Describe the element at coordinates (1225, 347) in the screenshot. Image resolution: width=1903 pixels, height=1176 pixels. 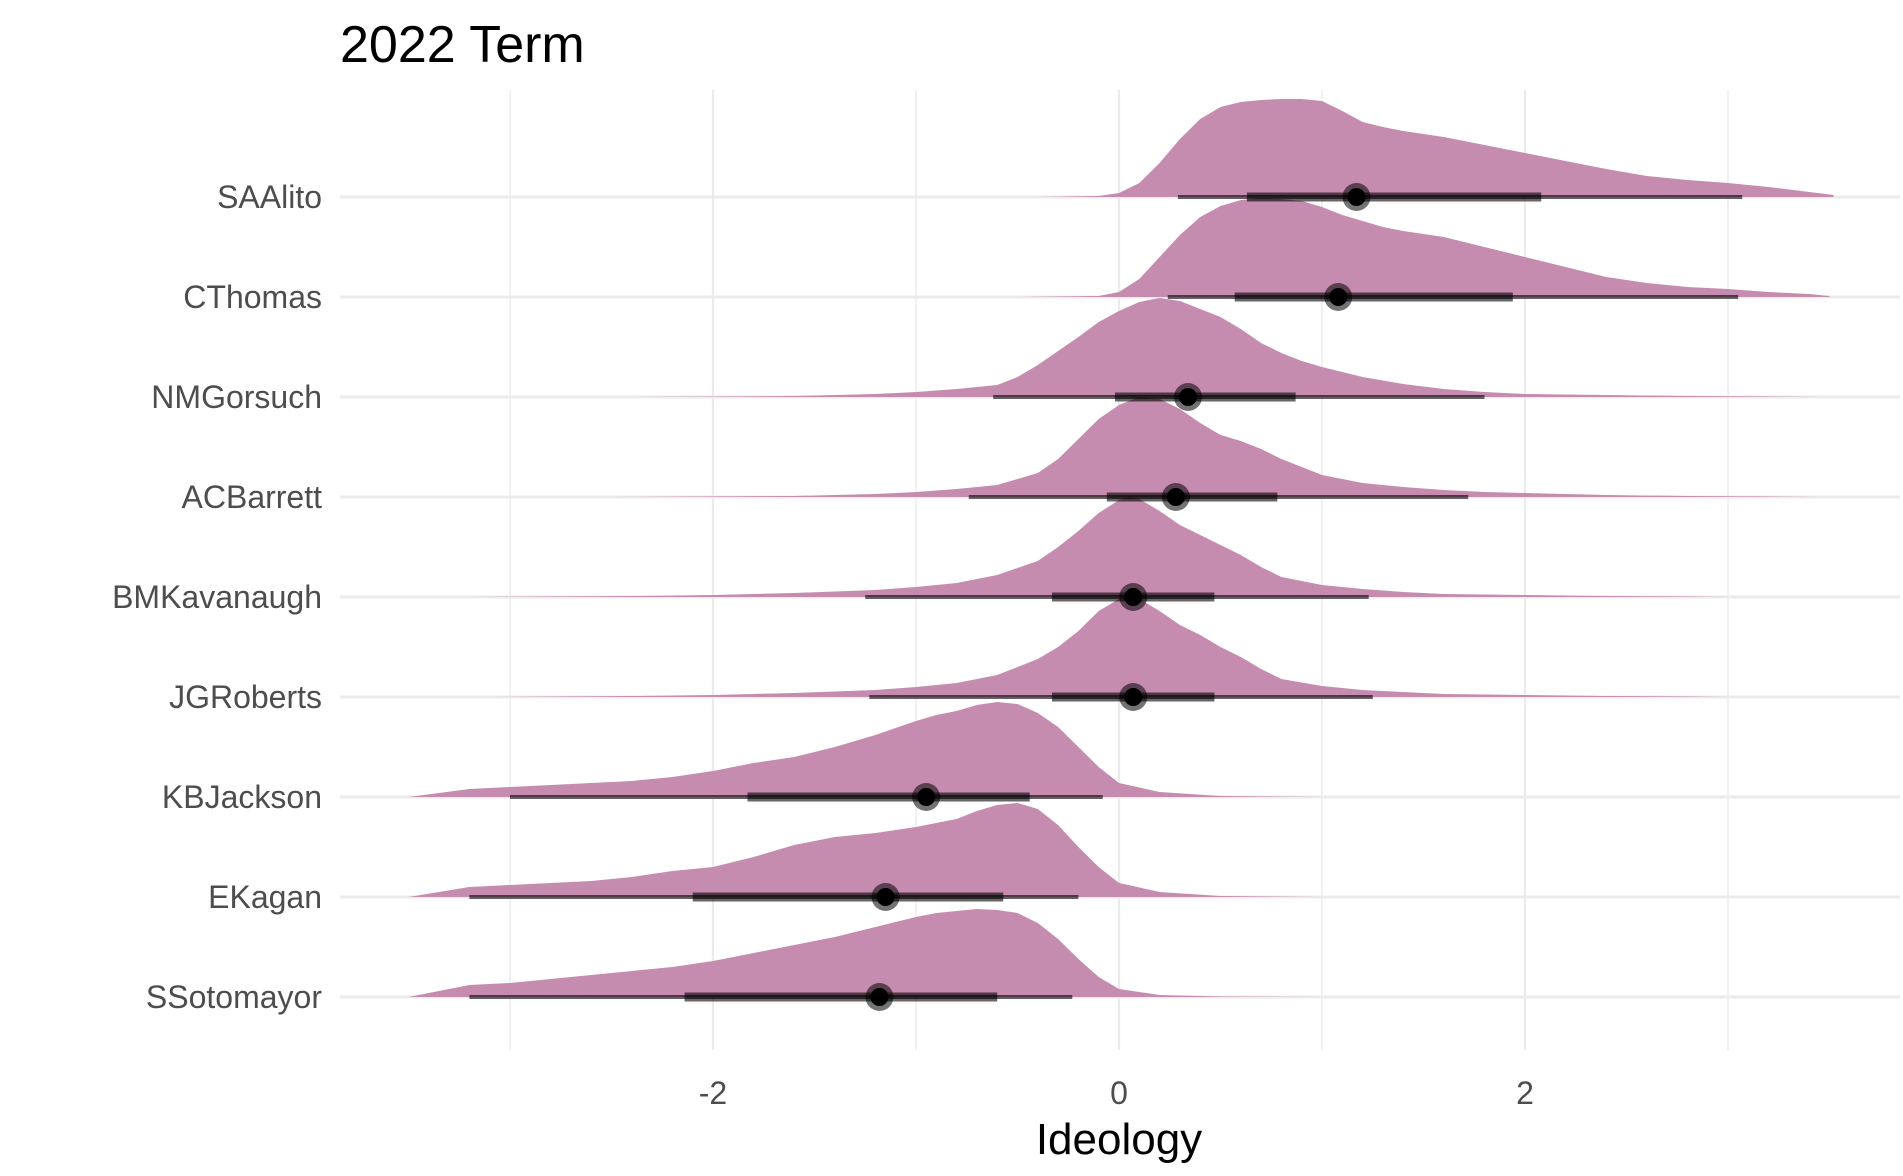
I see `density-ridge-NMGorsuch` at that location.